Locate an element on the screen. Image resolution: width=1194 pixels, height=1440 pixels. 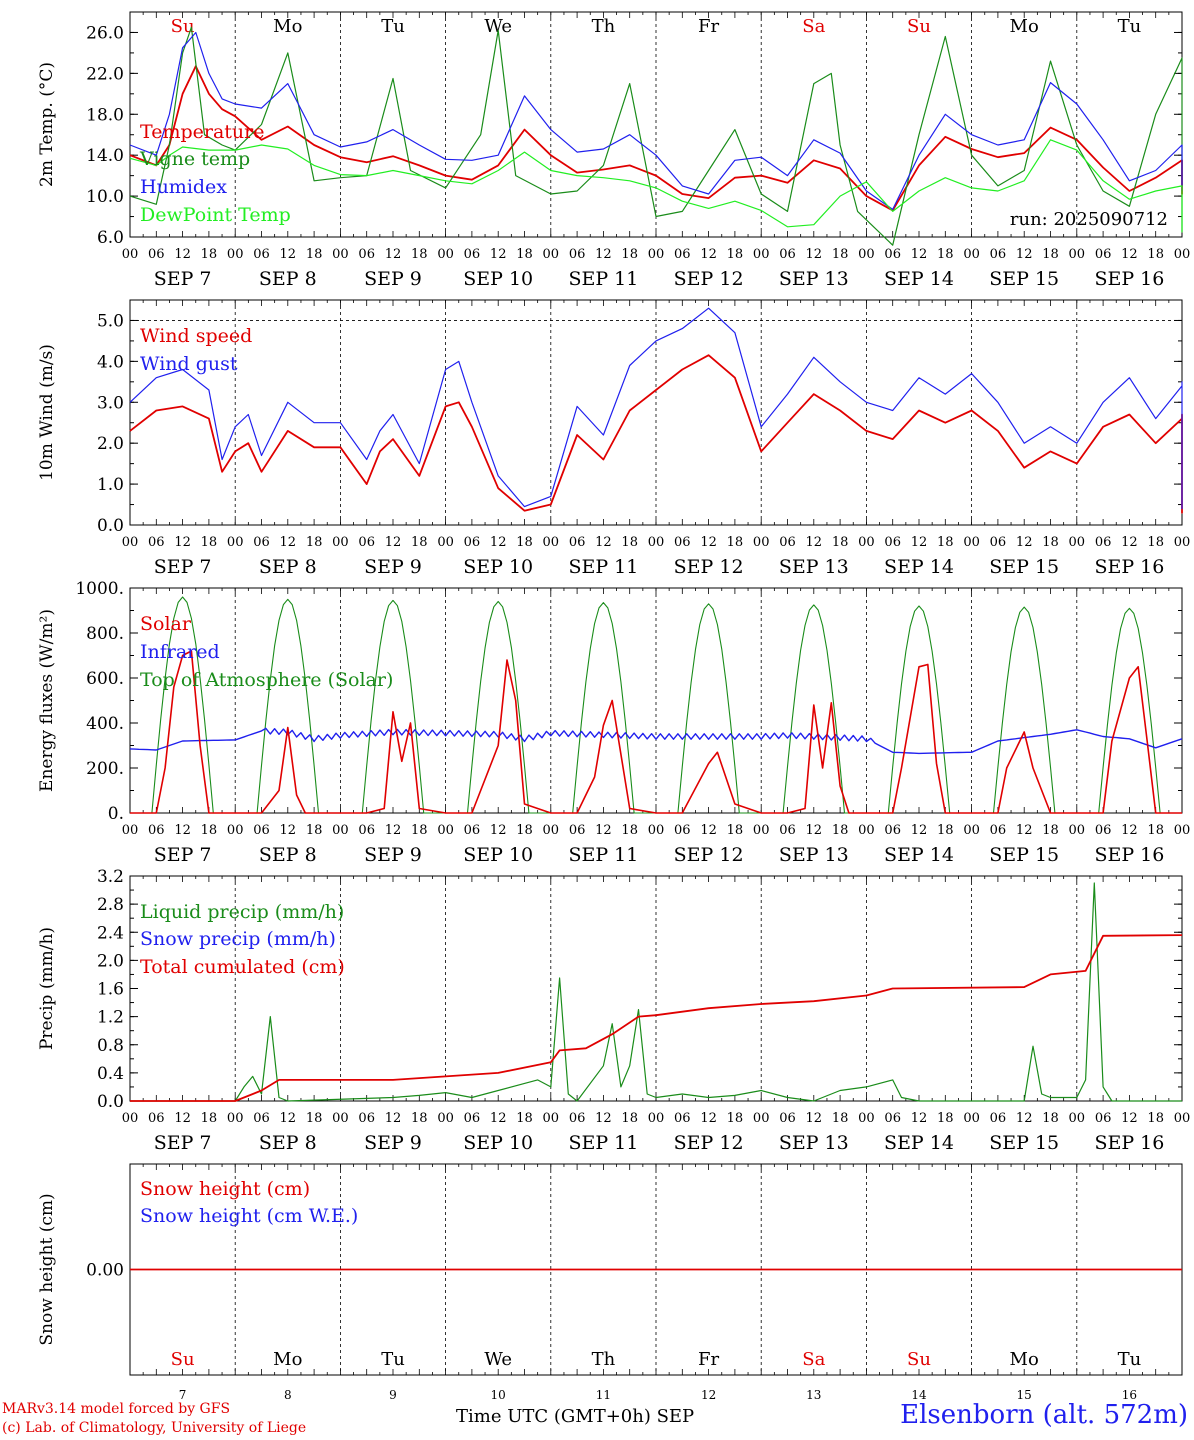
y-axis-label: Snow height (cm) is located at coordinates (47, 1269).